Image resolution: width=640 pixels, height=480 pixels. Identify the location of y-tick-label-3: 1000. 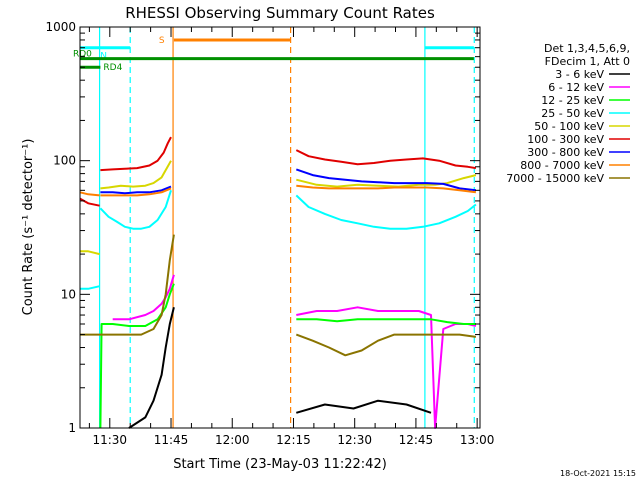
(60, 27).